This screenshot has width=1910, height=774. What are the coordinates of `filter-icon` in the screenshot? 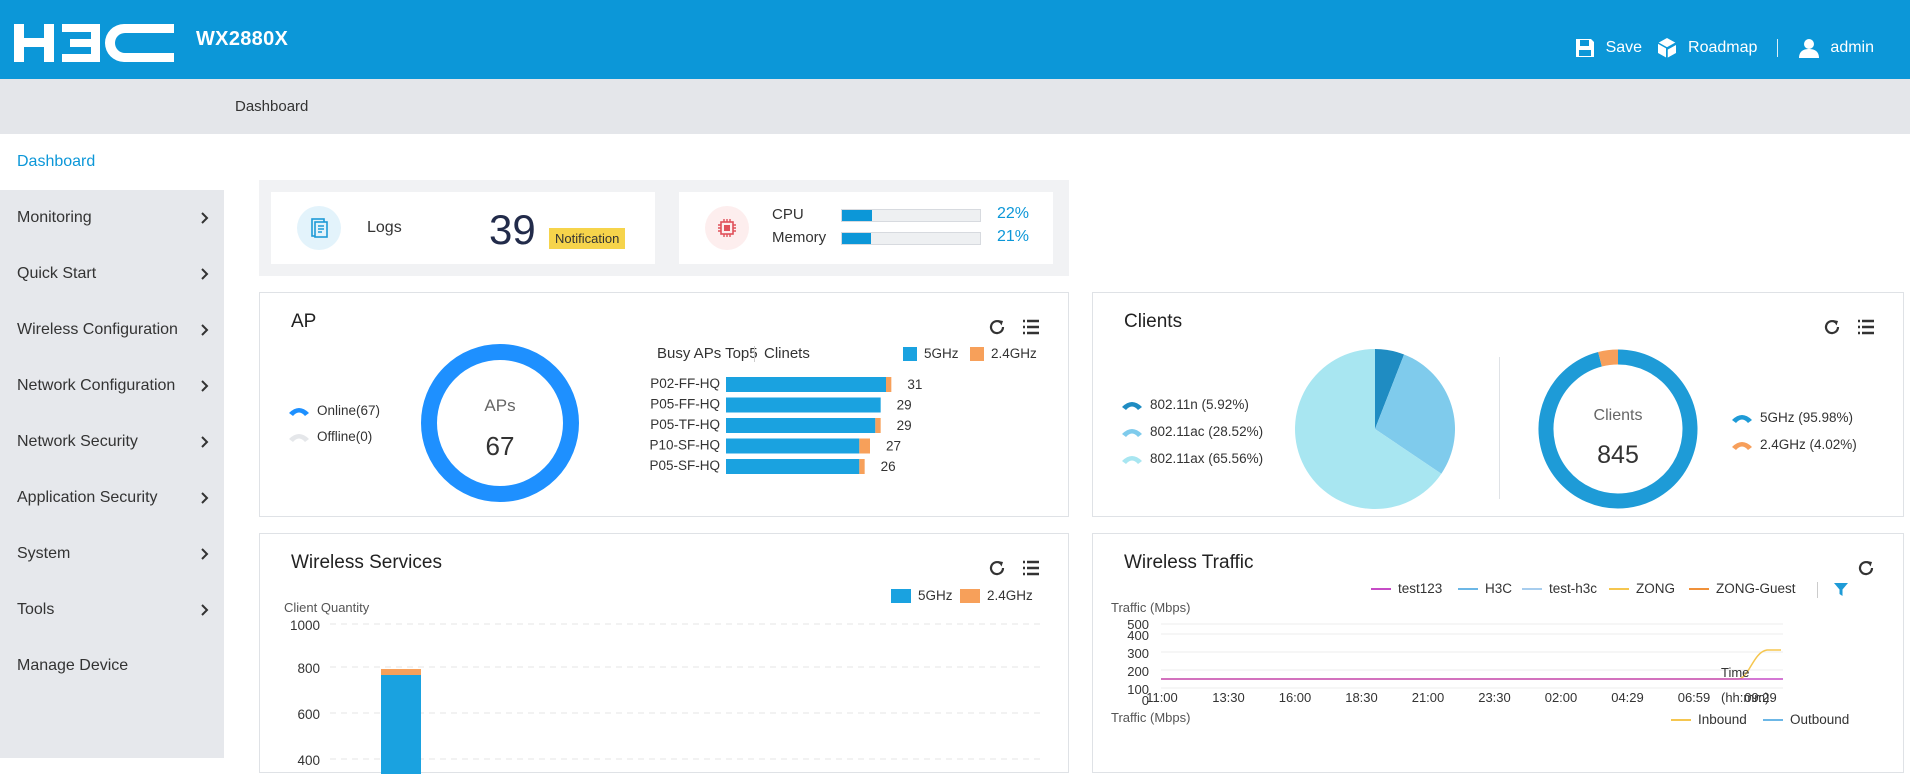 It's located at (1841, 590).